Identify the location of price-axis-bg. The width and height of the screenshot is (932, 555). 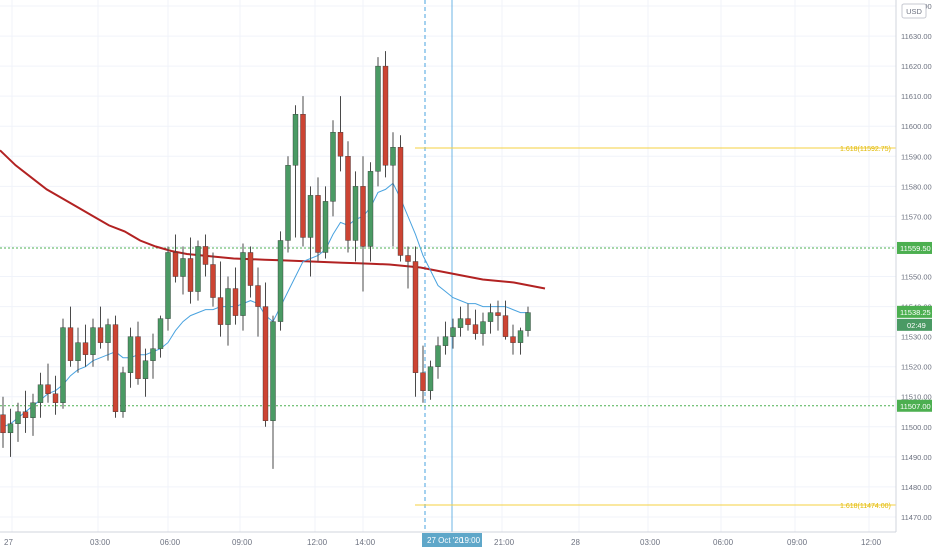
(914, 266).